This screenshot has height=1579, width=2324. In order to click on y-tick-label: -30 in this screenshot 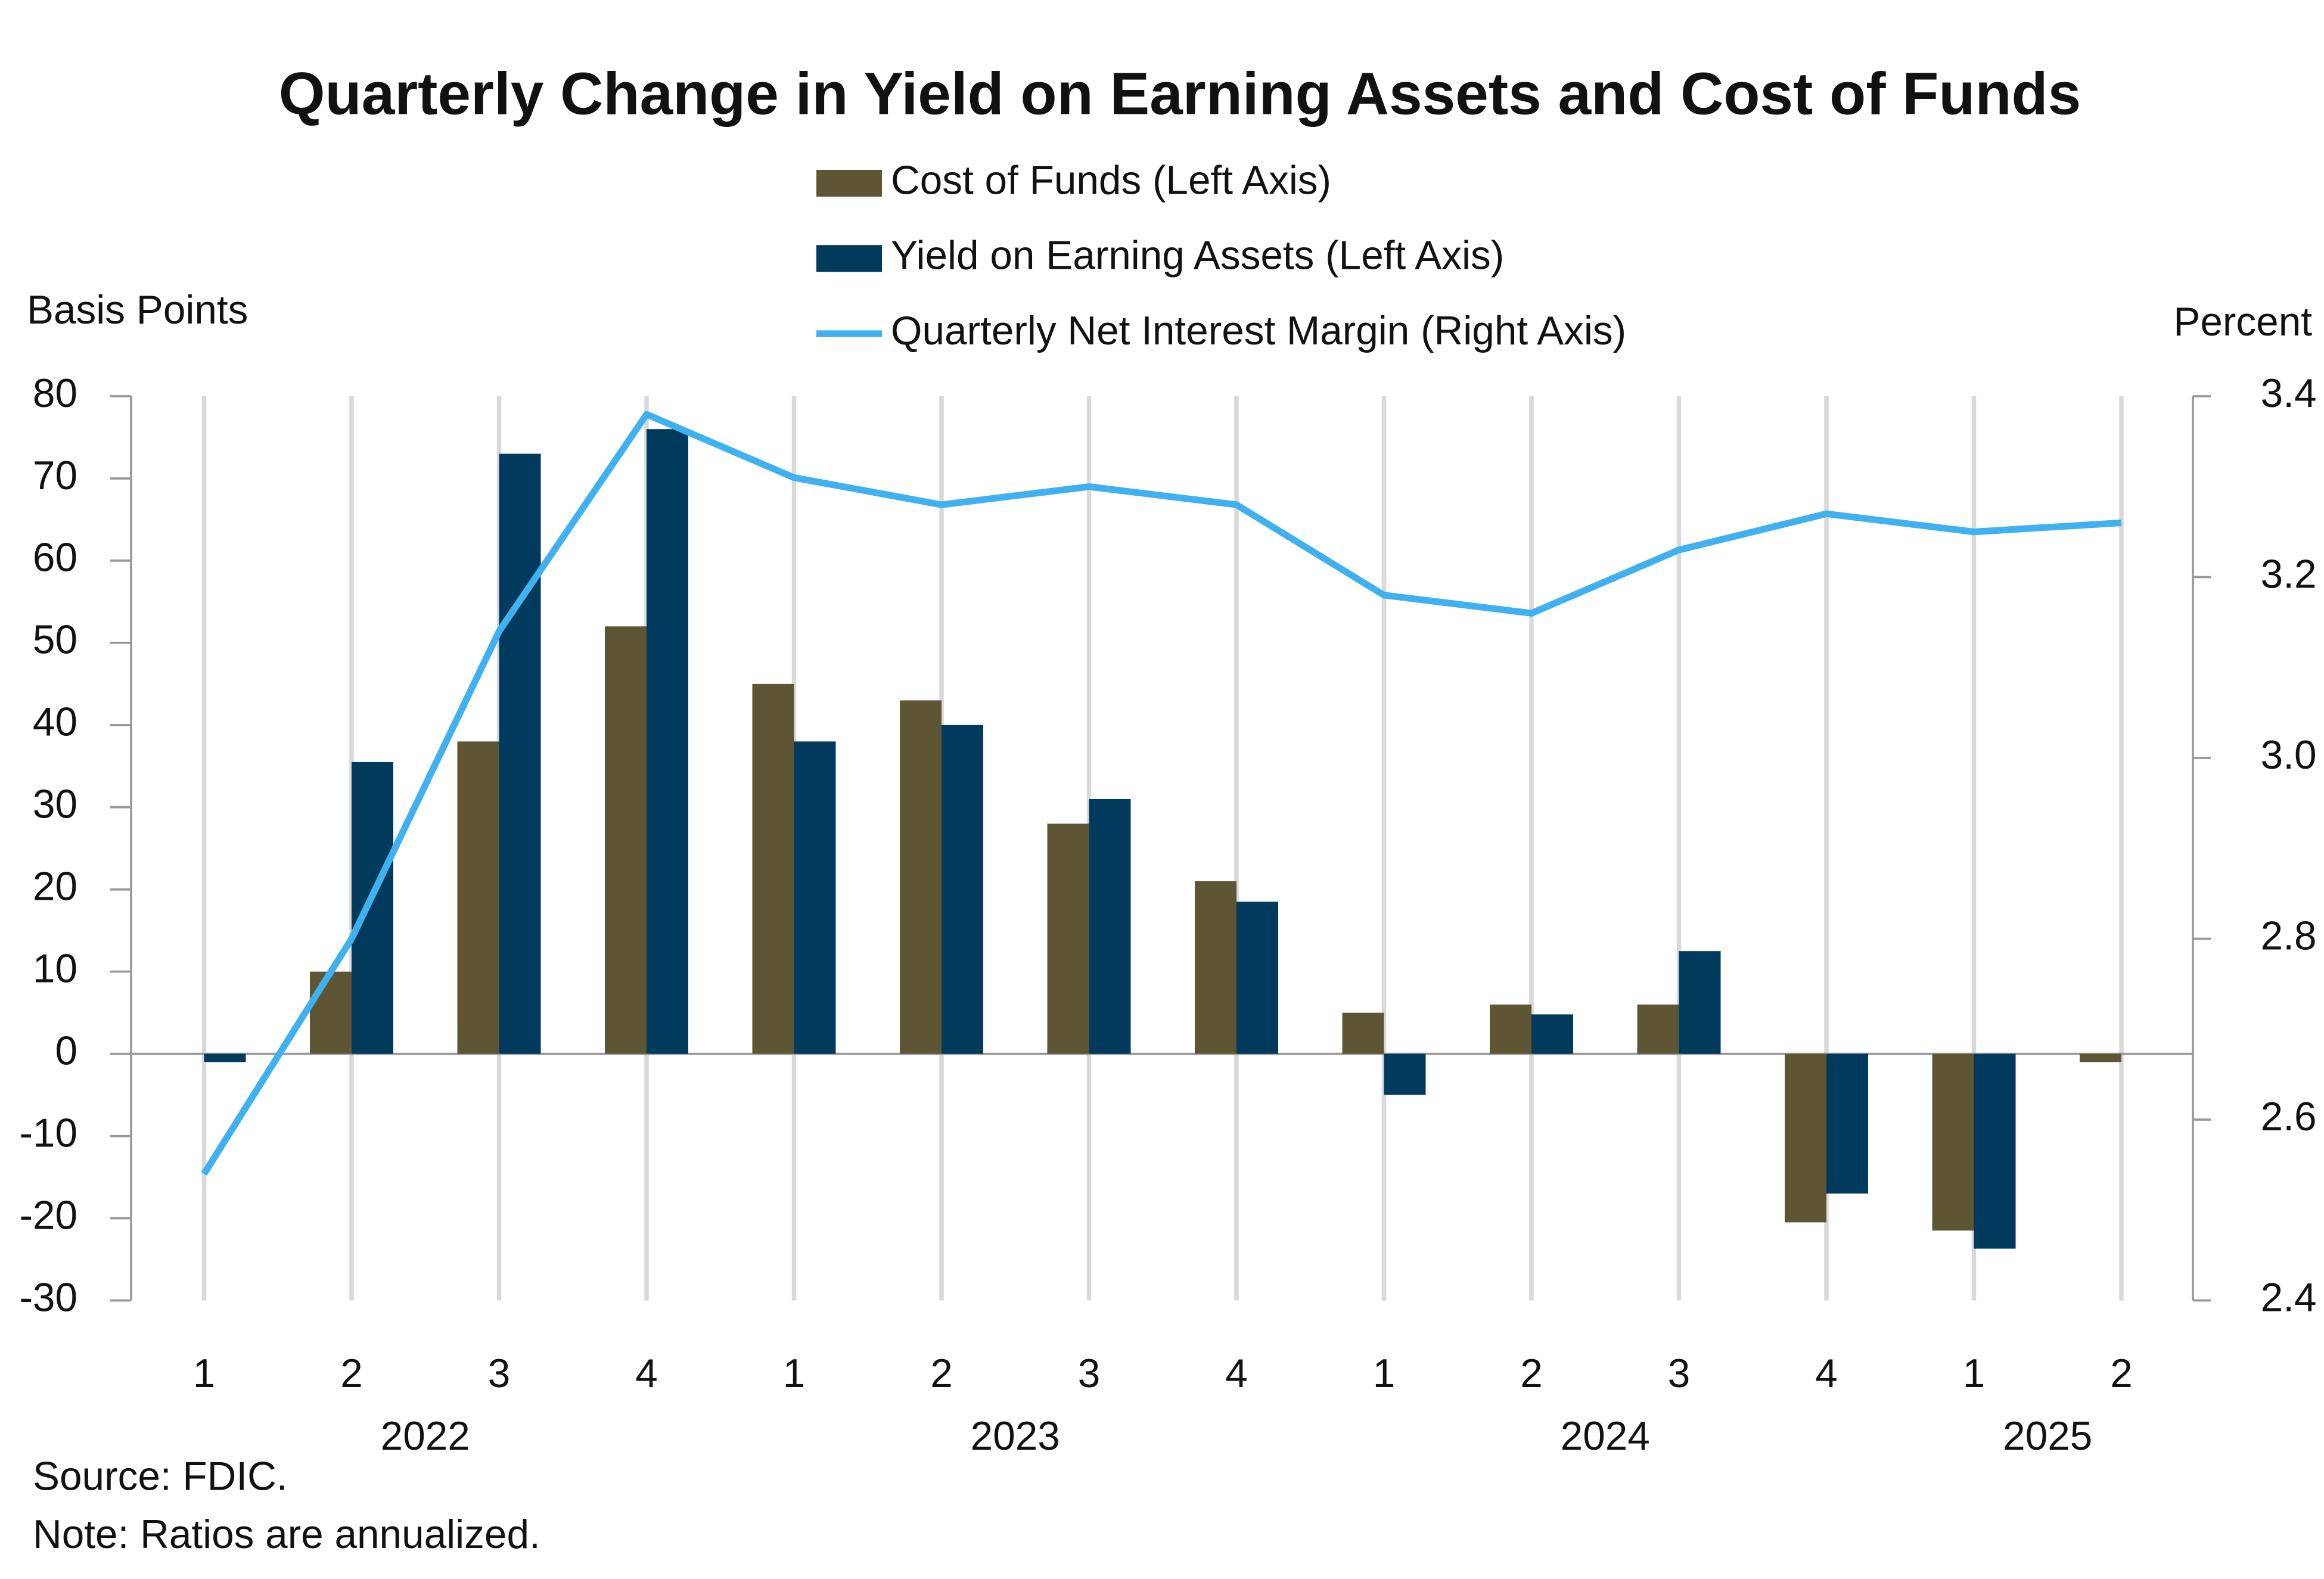, I will do `click(48, 1297)`.